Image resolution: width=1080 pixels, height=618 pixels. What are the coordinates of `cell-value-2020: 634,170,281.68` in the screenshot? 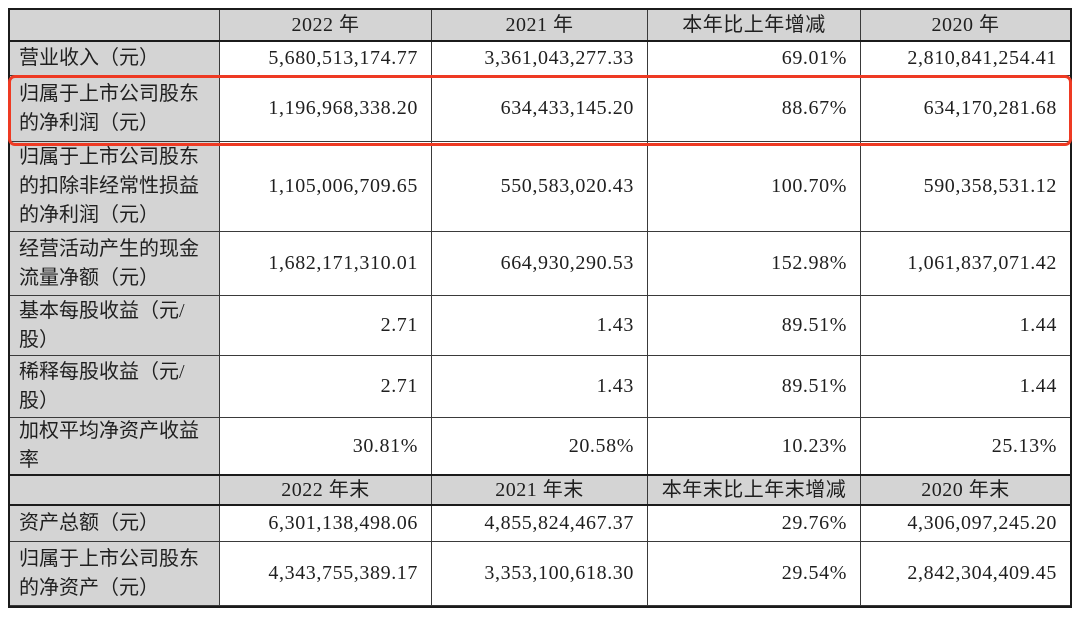 It's located at (990, 108).